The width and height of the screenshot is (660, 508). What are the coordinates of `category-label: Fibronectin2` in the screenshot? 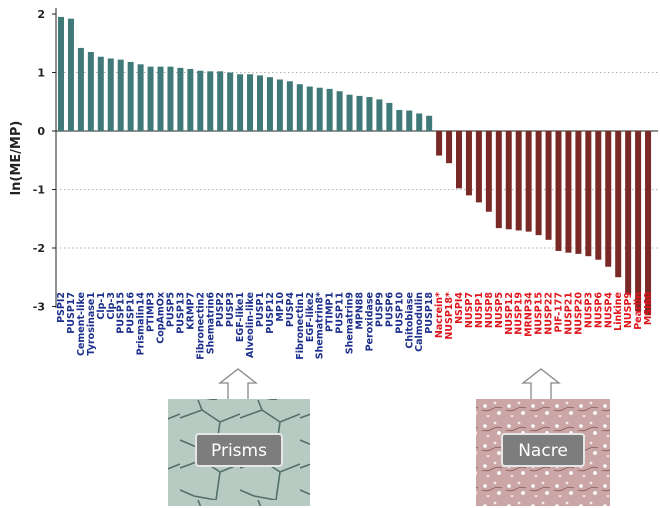 It's located at (200, 326).